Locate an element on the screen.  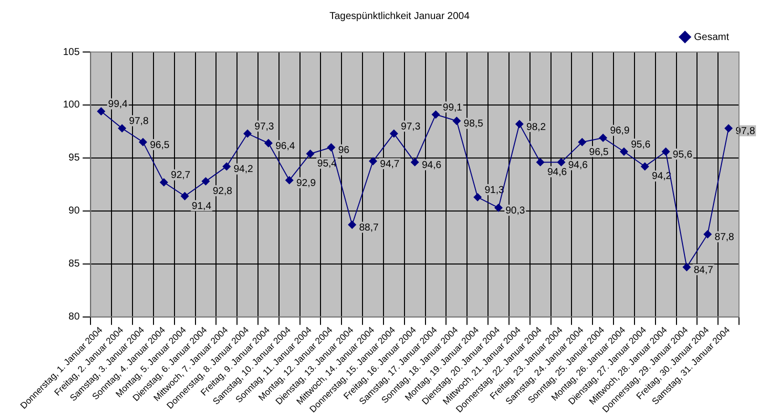
data-label: 87,8 is located at coordinates (724, 238).